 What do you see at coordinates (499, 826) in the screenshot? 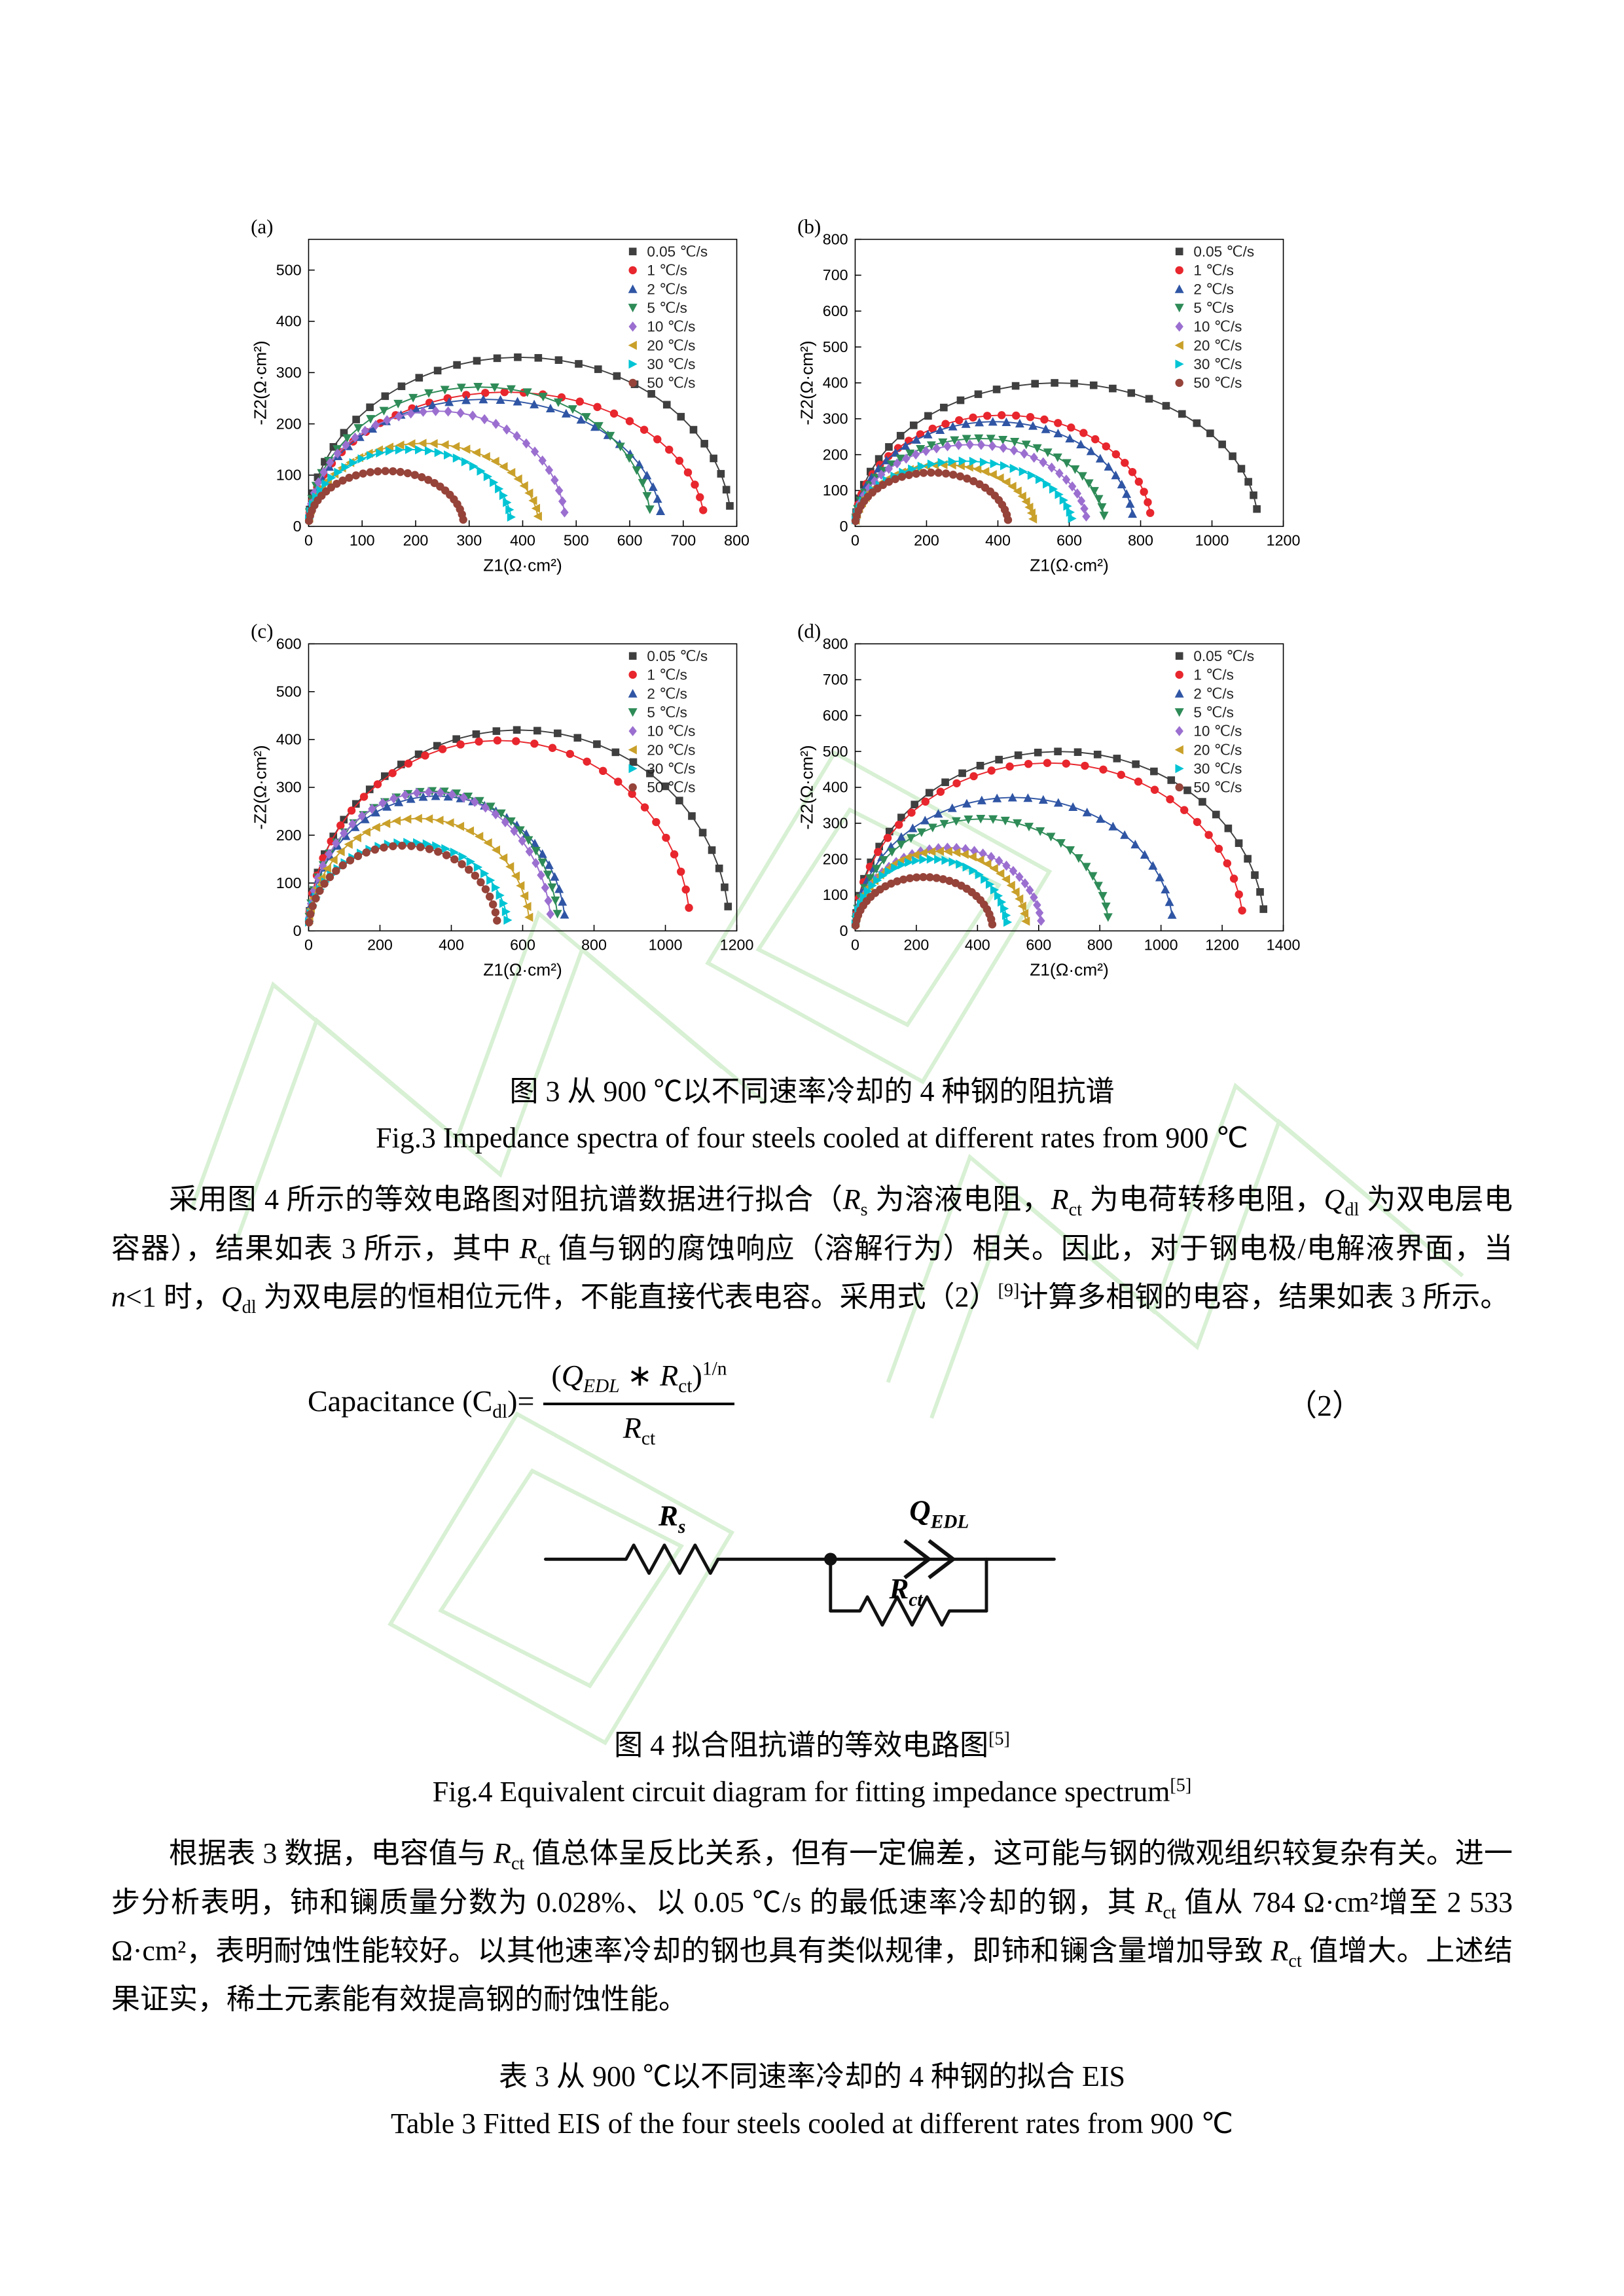
I see `series-1 ℃/s` at bounding box center [499, 826].